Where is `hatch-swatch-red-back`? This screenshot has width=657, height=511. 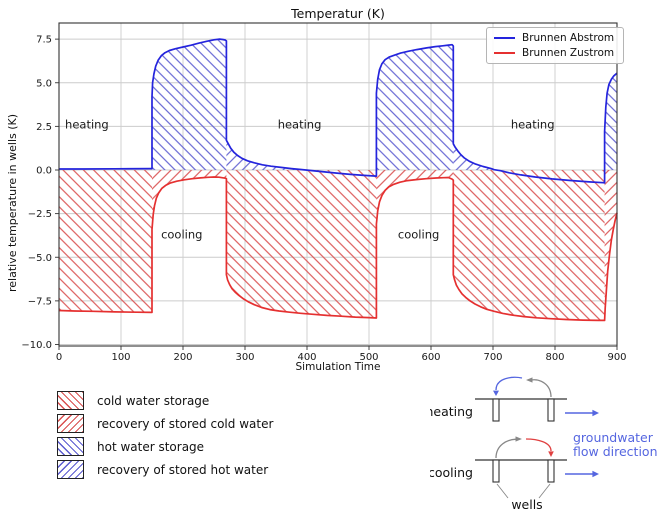 hatch-swatch-red-back is located at coordinates (70, 400).